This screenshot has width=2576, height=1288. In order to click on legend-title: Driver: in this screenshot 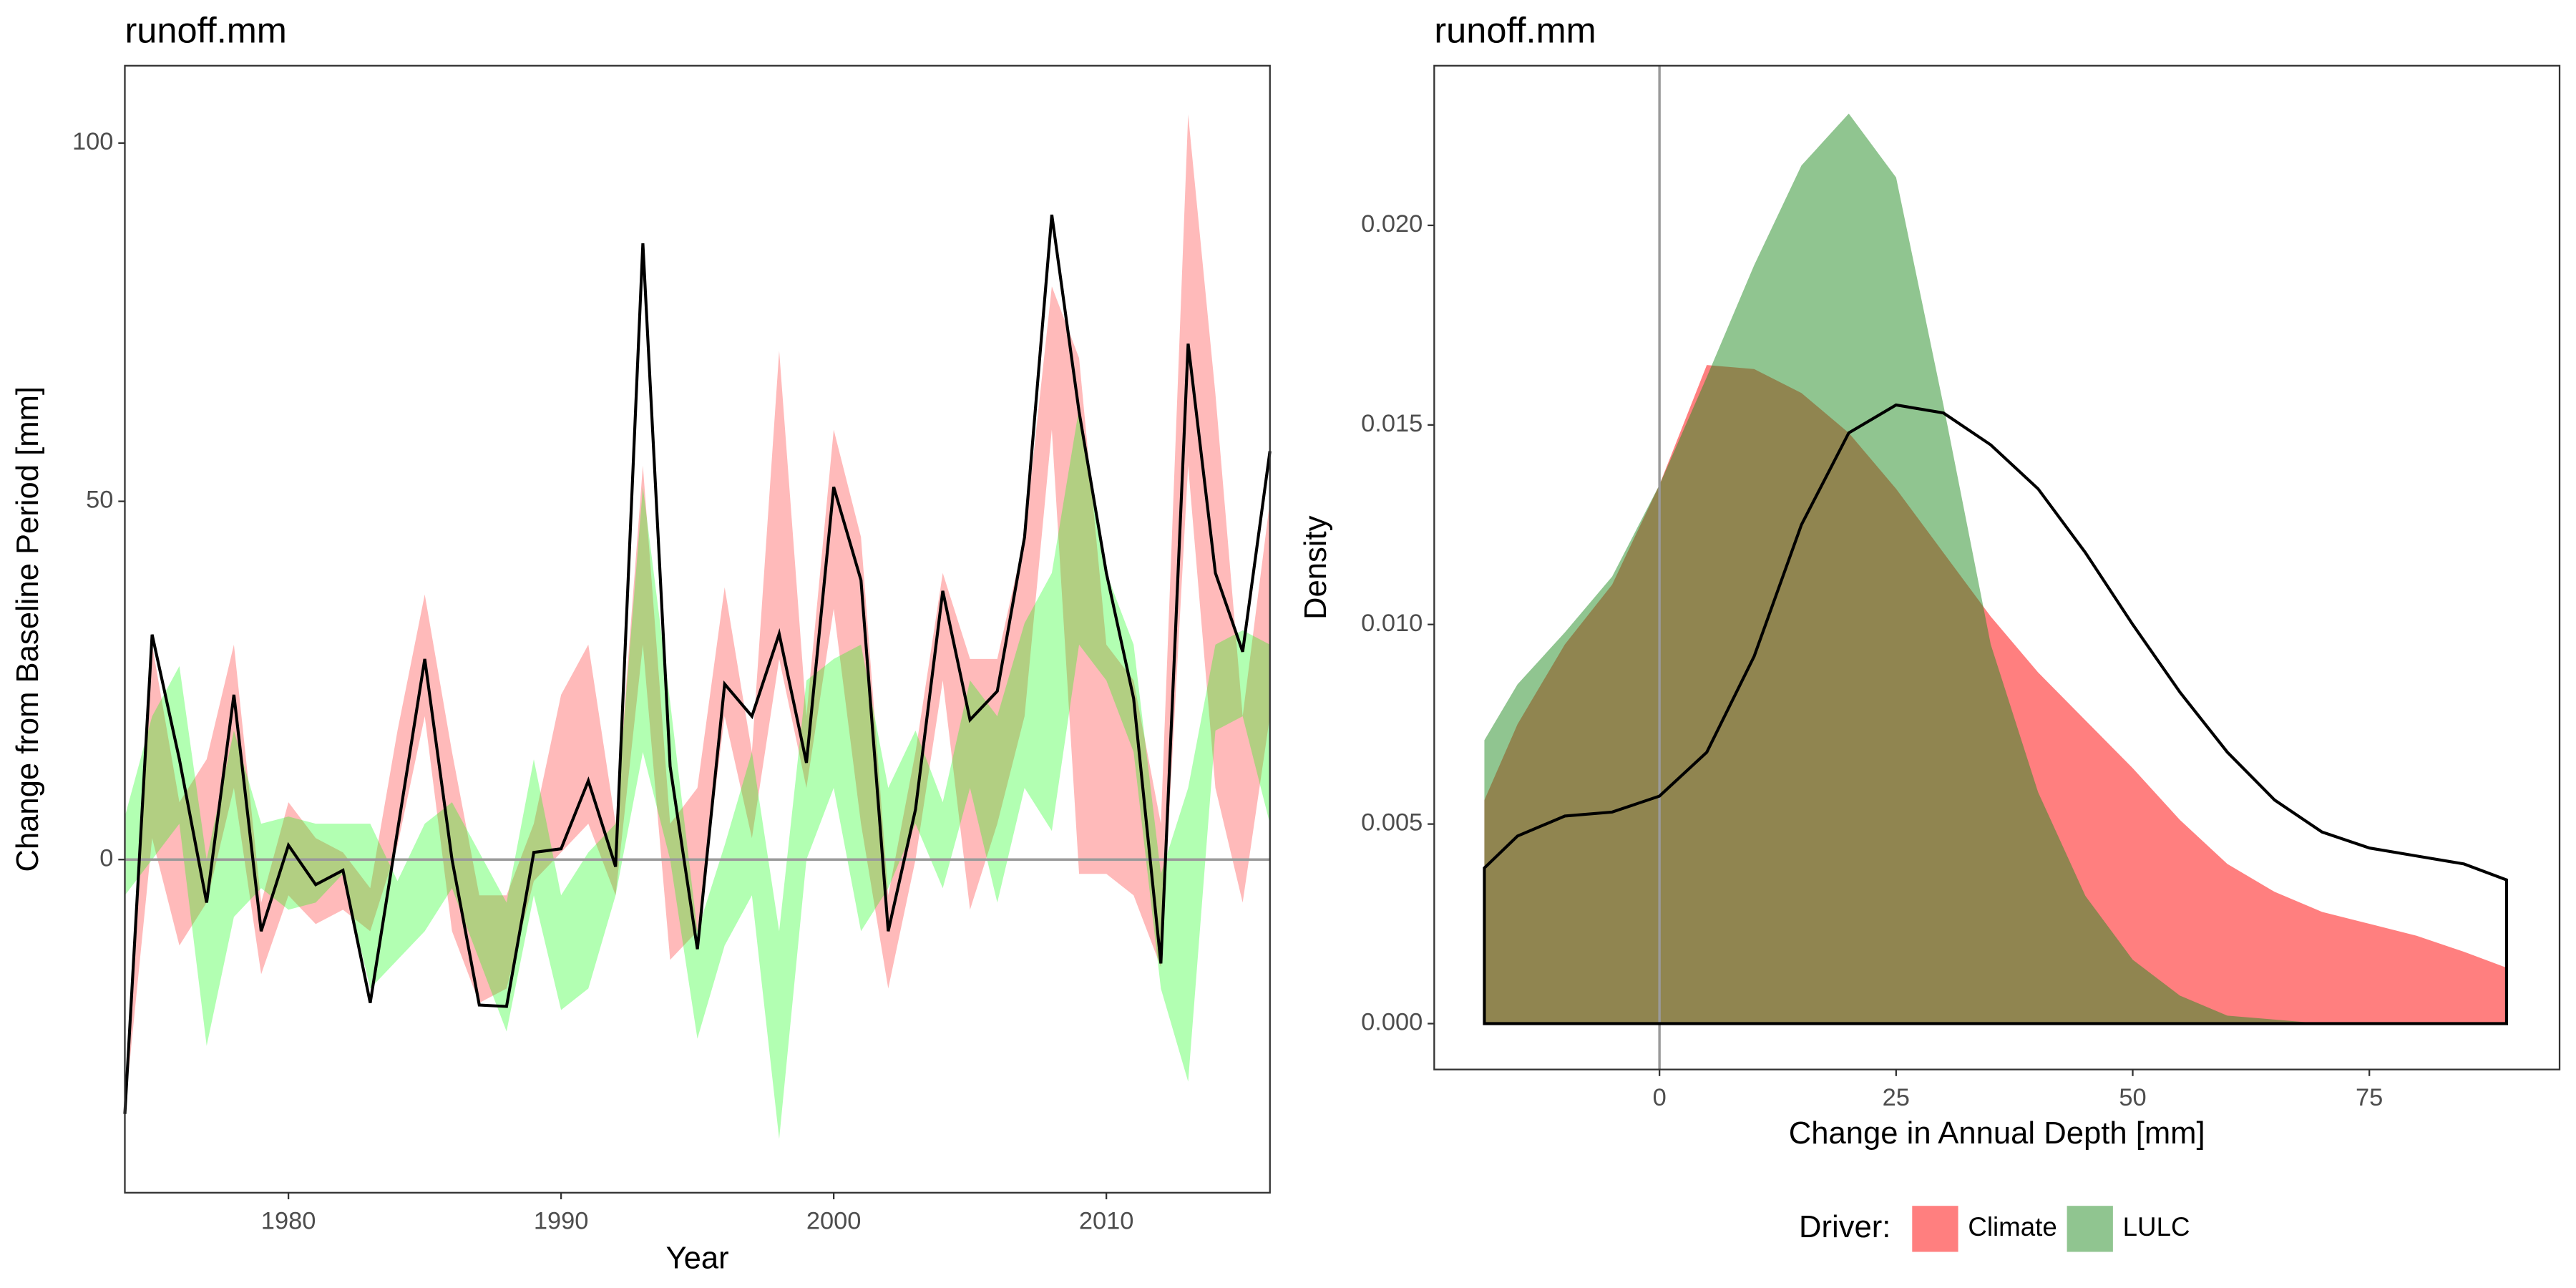, I will do `click(1844, 1227)`.